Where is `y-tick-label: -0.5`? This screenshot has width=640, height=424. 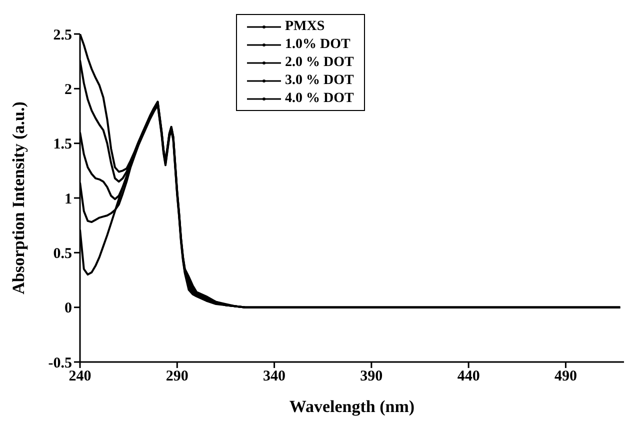 y-tick-label: -0.5 is located at coordinates (60, 363).